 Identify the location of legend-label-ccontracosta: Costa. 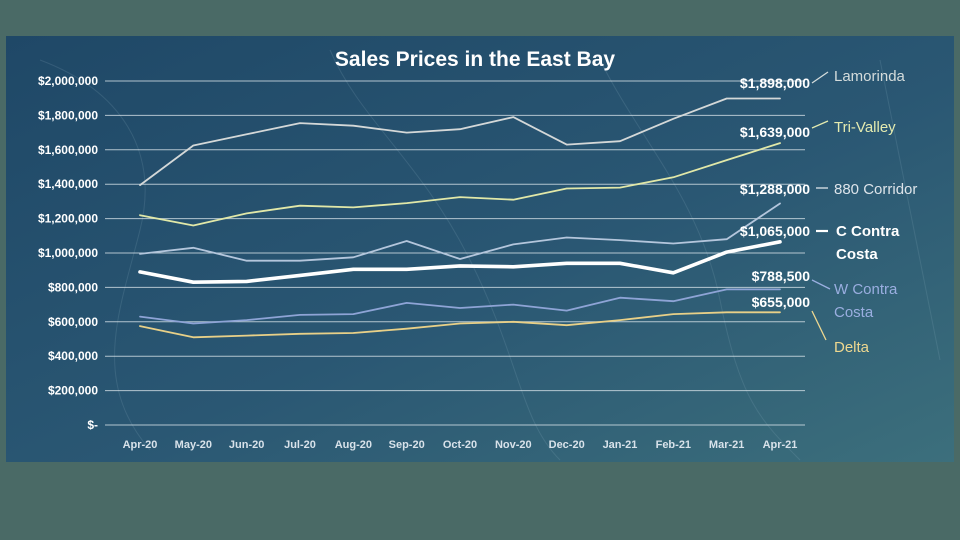
(857, 254).